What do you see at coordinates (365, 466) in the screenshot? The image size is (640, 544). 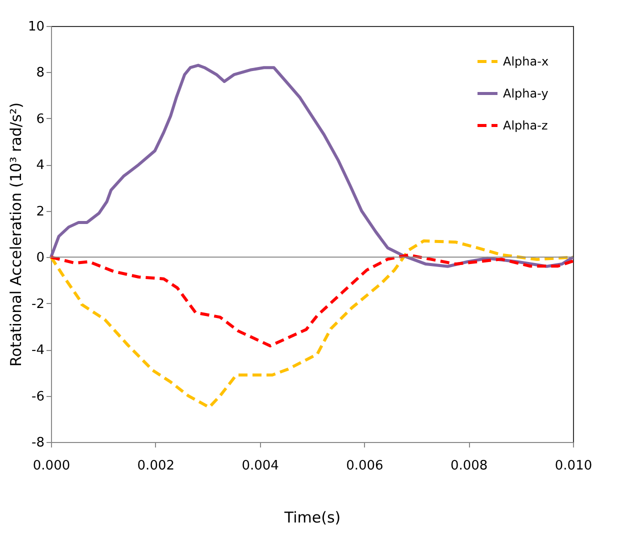 I see `x-tick-label: 0.006` at bounding box center [365, 466].